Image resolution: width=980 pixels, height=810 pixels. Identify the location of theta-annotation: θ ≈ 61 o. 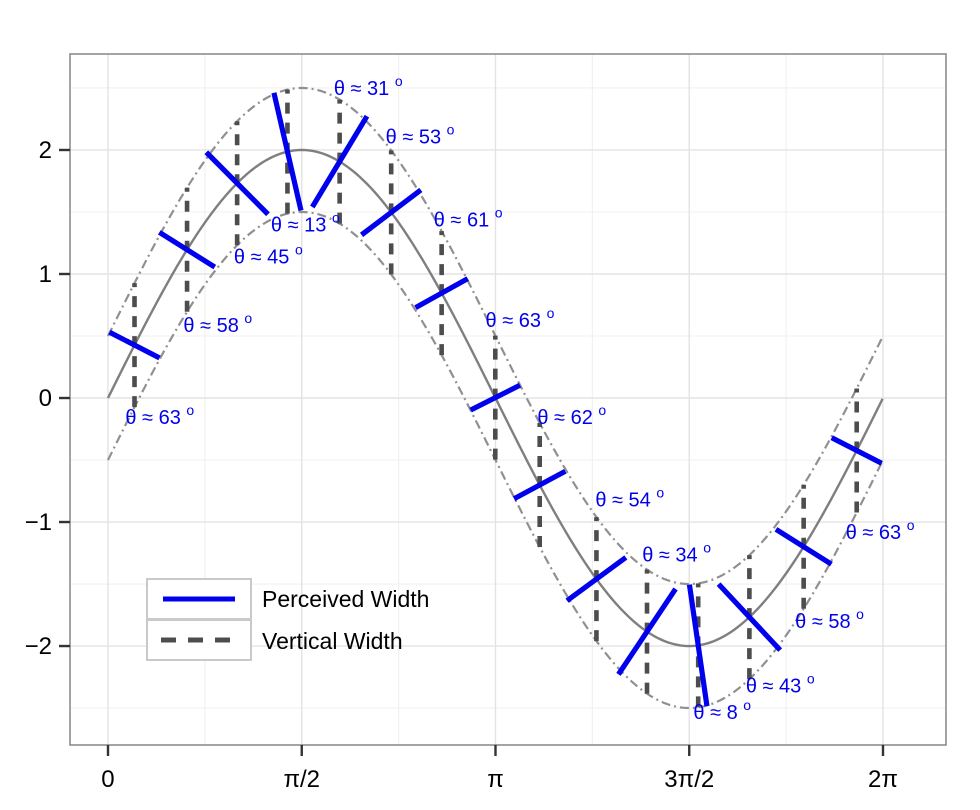
(468, 217).